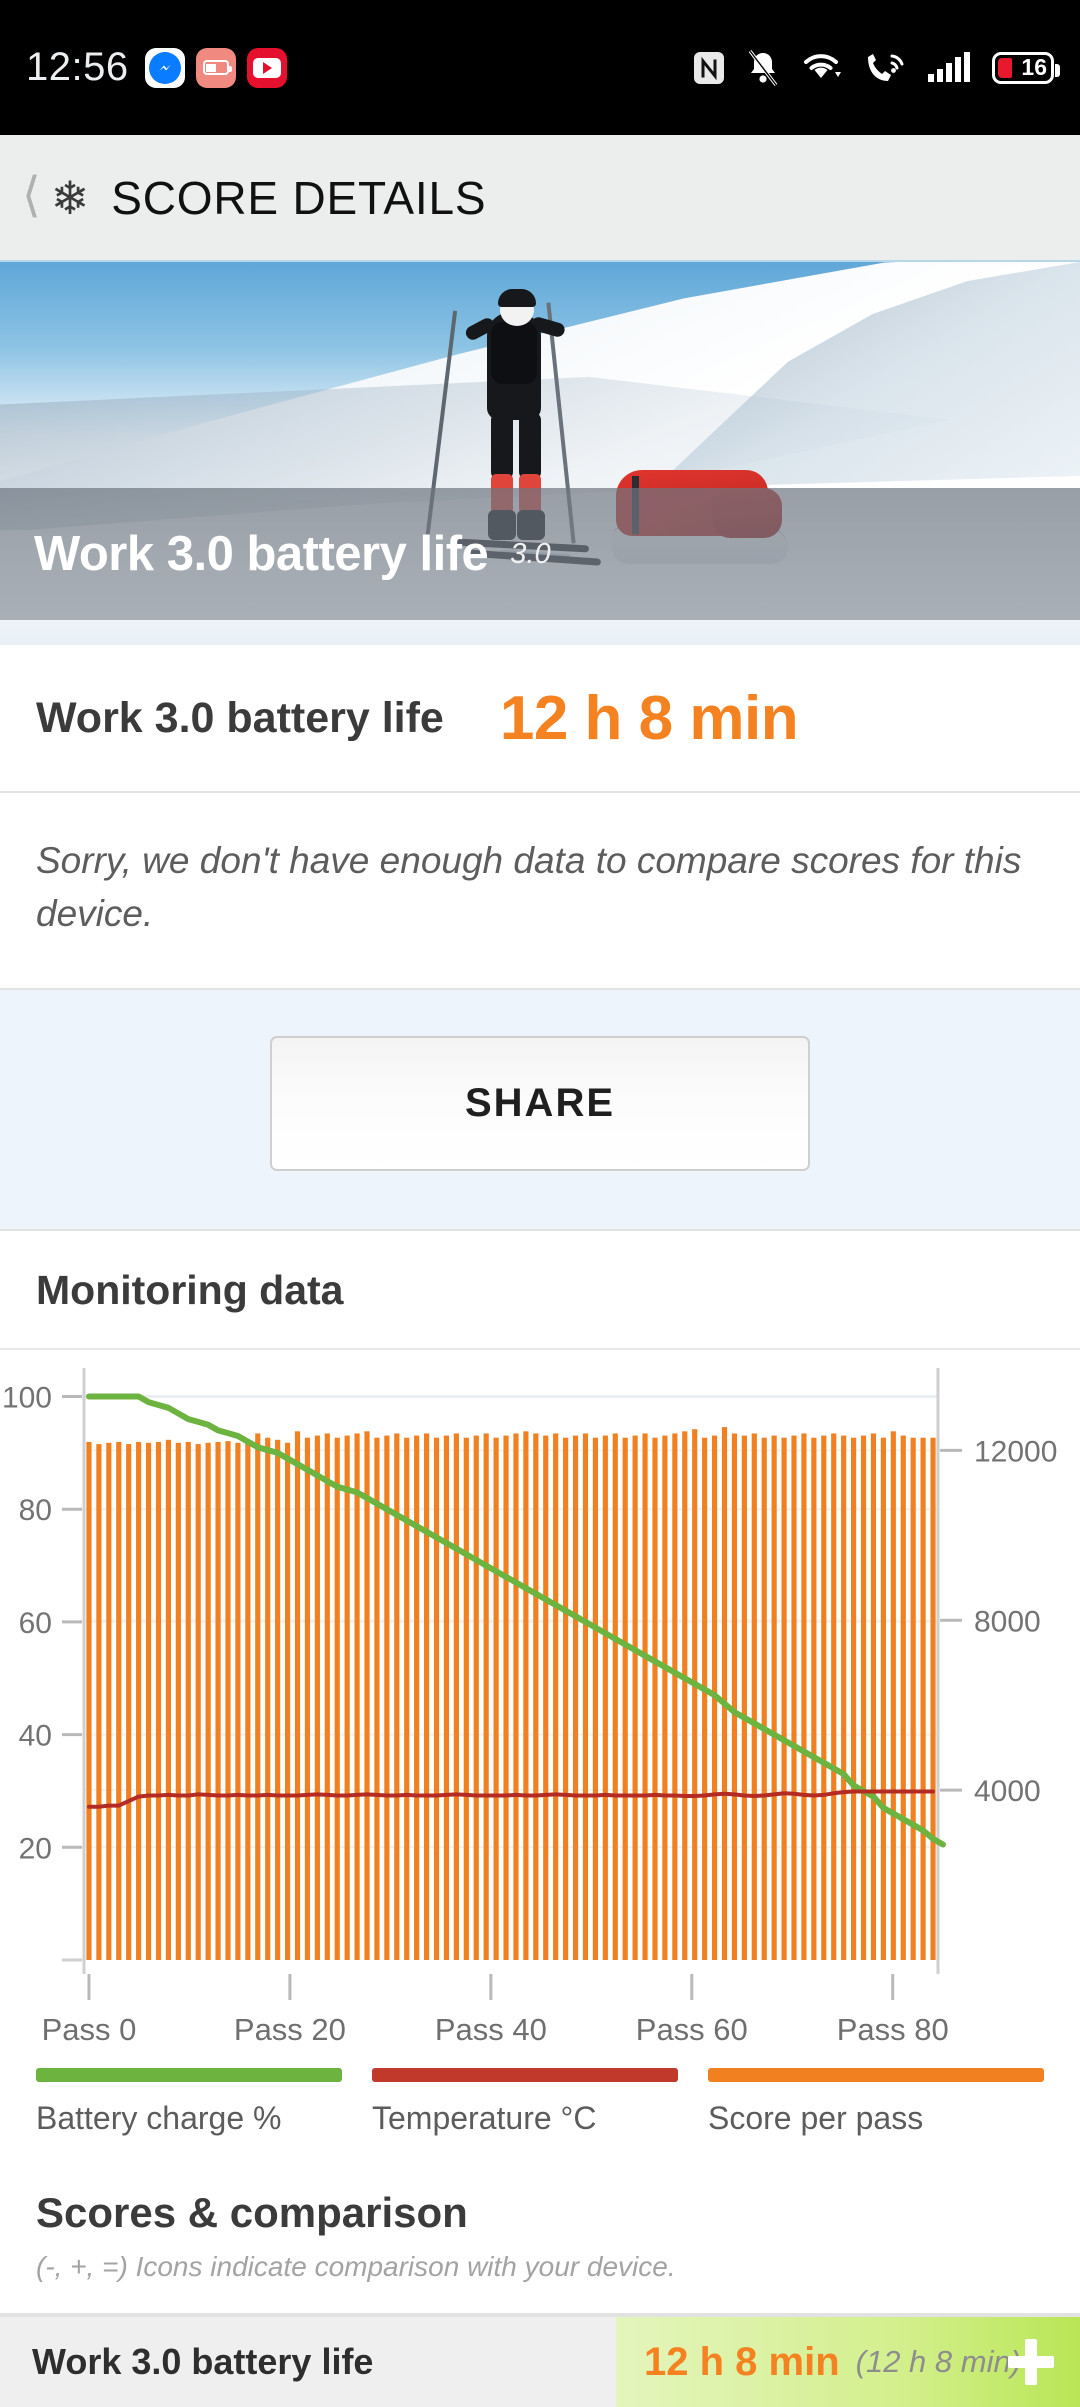  I want to click on legend-label-score: Score per pass, so click(816, 2118).